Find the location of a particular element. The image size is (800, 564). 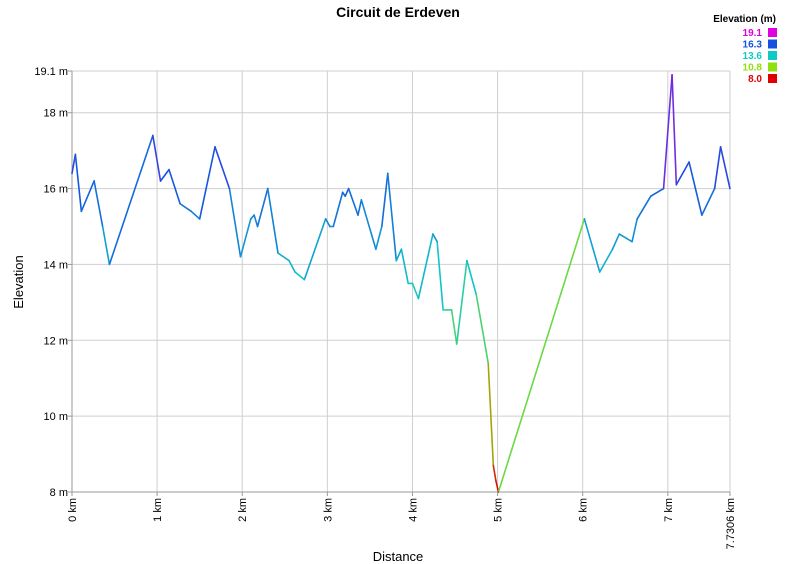

x-tick-label: 7.7306 km is located at coordinates (731, 523).